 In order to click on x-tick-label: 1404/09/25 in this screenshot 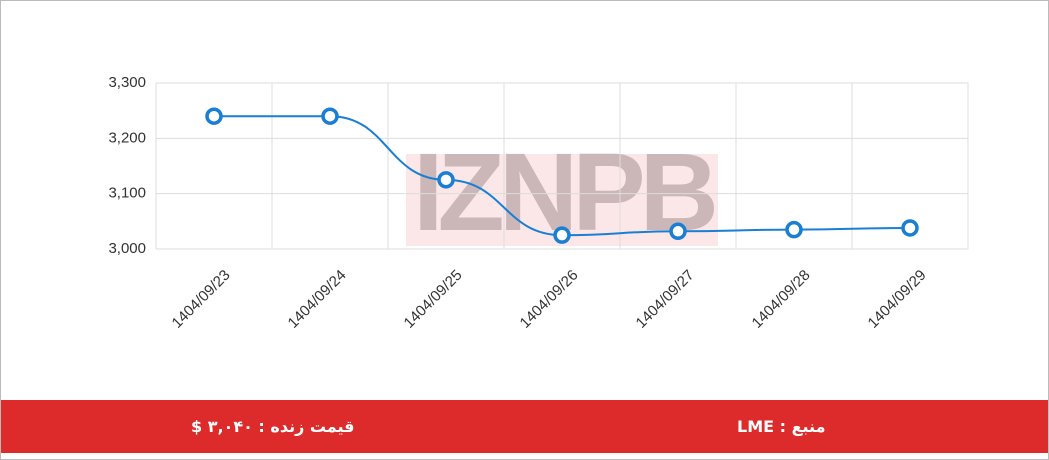, I will do `click(433, 299)`.